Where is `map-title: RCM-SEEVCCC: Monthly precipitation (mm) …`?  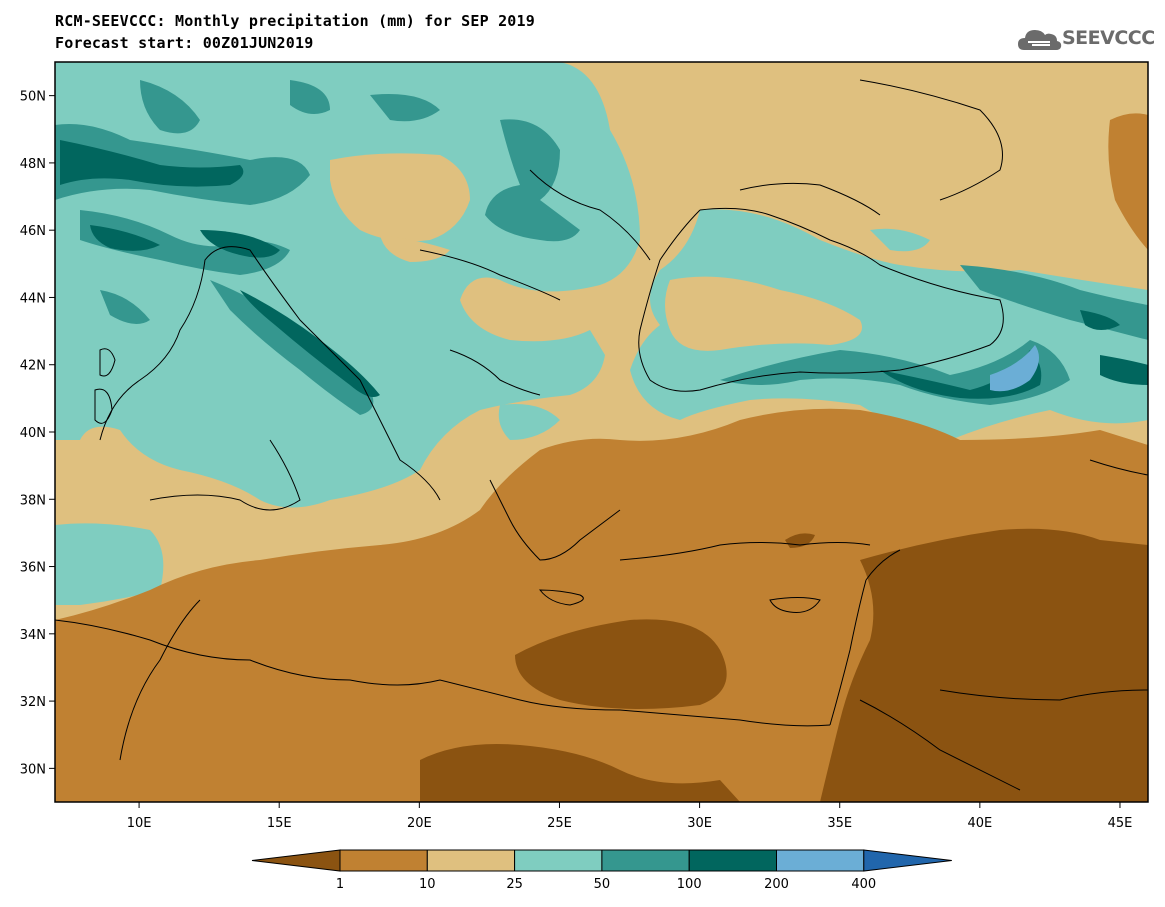 map-title: RCM-SEEVCCC: Monthly precipitation (mm) … is located at coordinates (295, 21).